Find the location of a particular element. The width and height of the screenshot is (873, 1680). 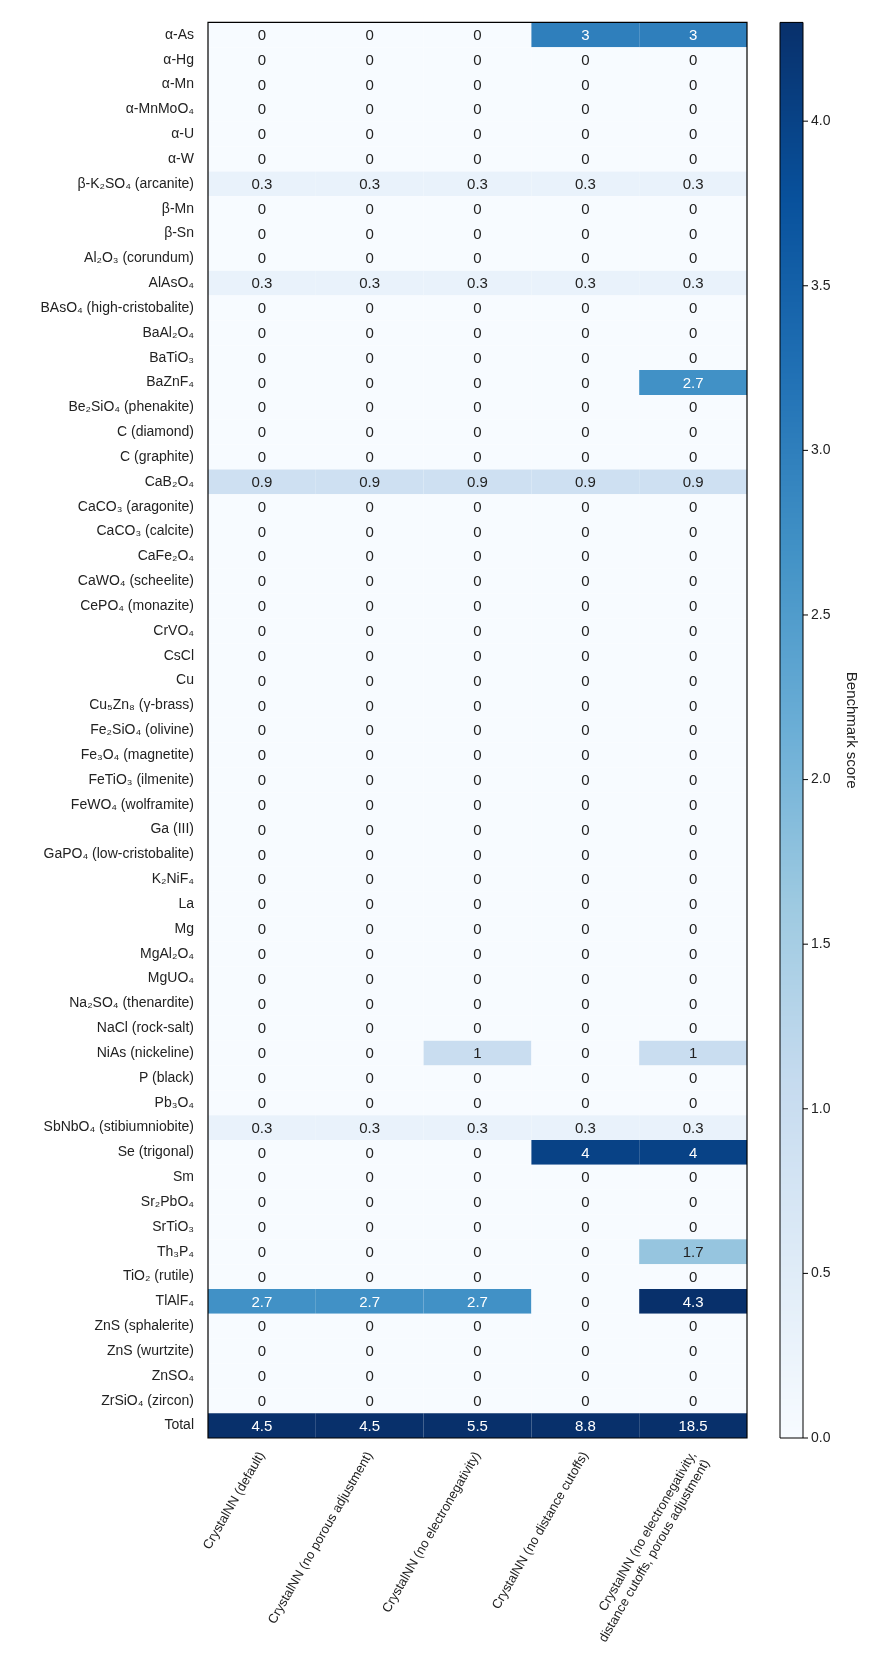

y-tick-label: NaCl (rock-salt) is located at coordinates (145, 1027).